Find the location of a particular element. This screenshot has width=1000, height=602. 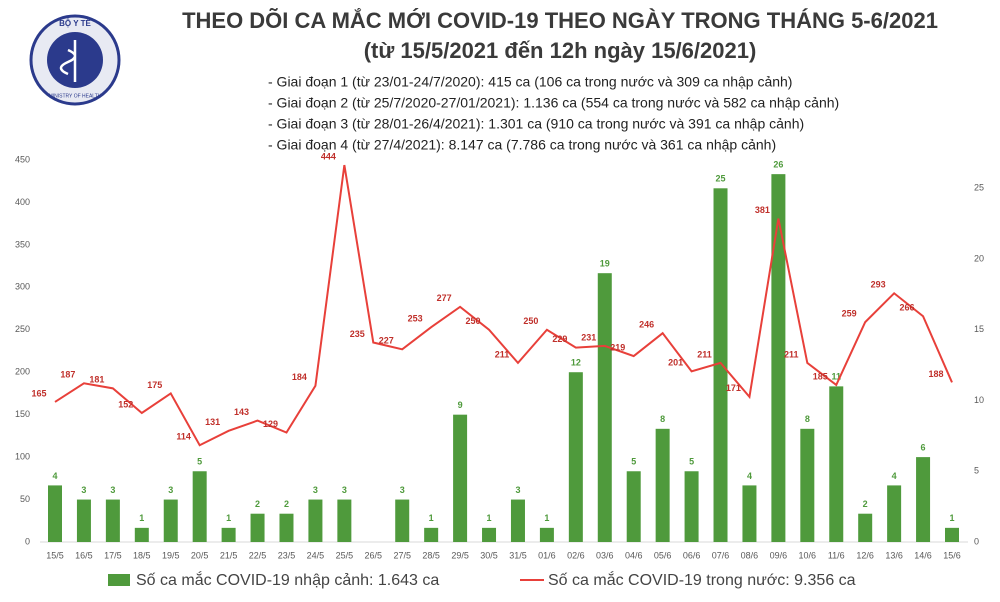

logo-text: BỘ Y TẾ is located at coordinates (75, 23).